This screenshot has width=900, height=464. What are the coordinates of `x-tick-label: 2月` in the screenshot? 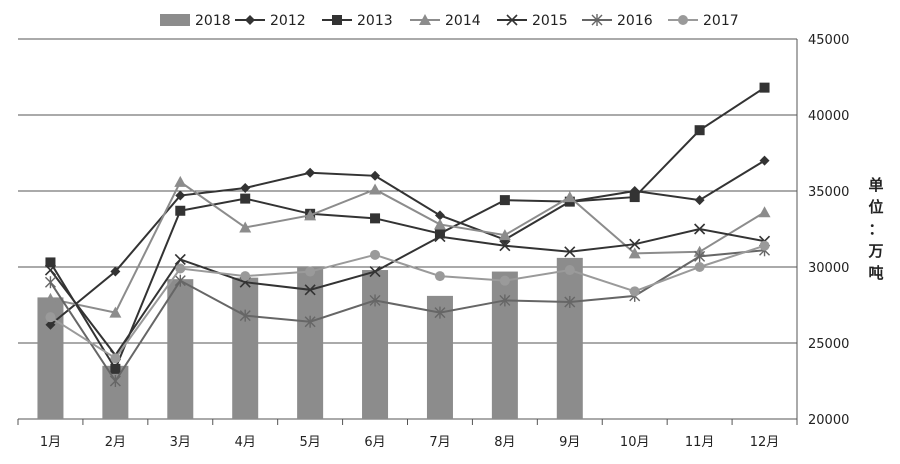 It's located at (115, 442).